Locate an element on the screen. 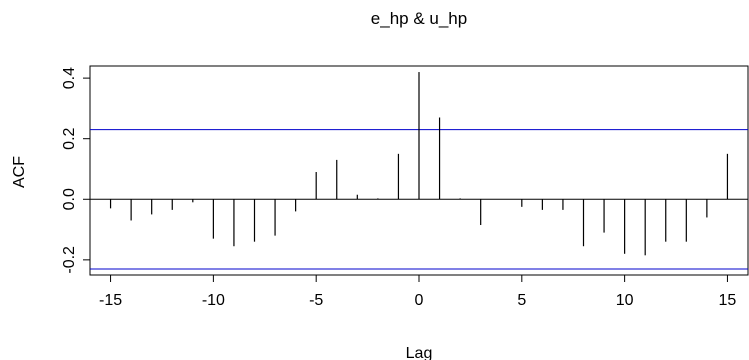 The image size is (749, 360). x-tick-label: 0 is located at coordinates (419, 300).